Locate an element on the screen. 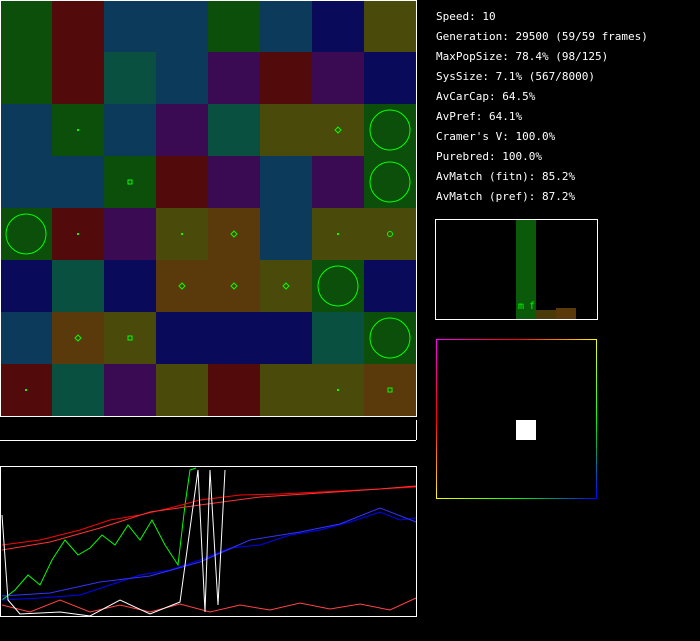  stat-line: MaxPopSize: 78.4% (98/125) is located at coordinates (522, 56).